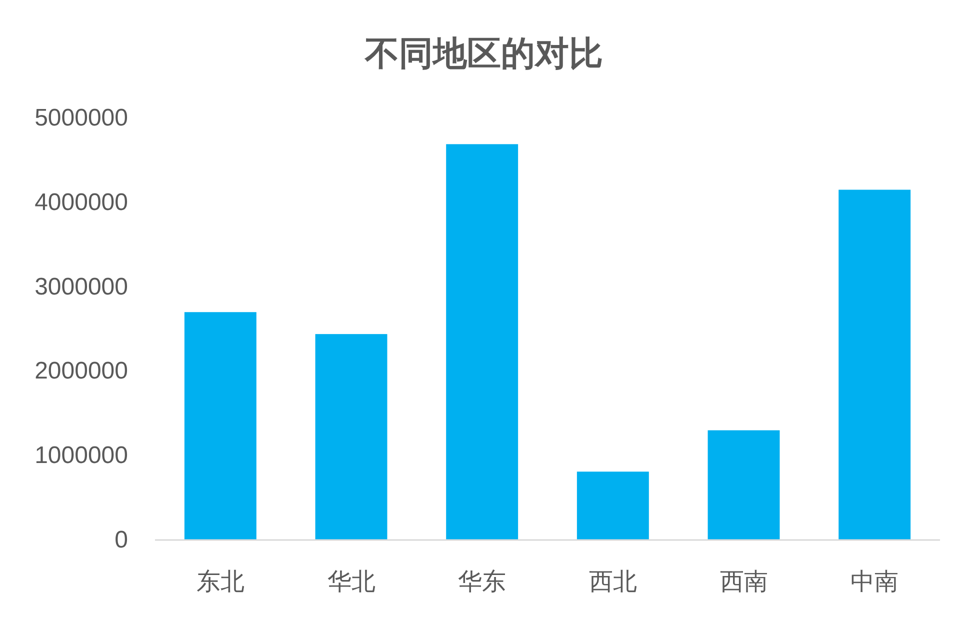 The height and width of the screenshot is (622, 968). What do you see at coordinates (81, 118) in the screenshot?
I see `y-tick-label: 5000000` at bounding box center [81, 118].